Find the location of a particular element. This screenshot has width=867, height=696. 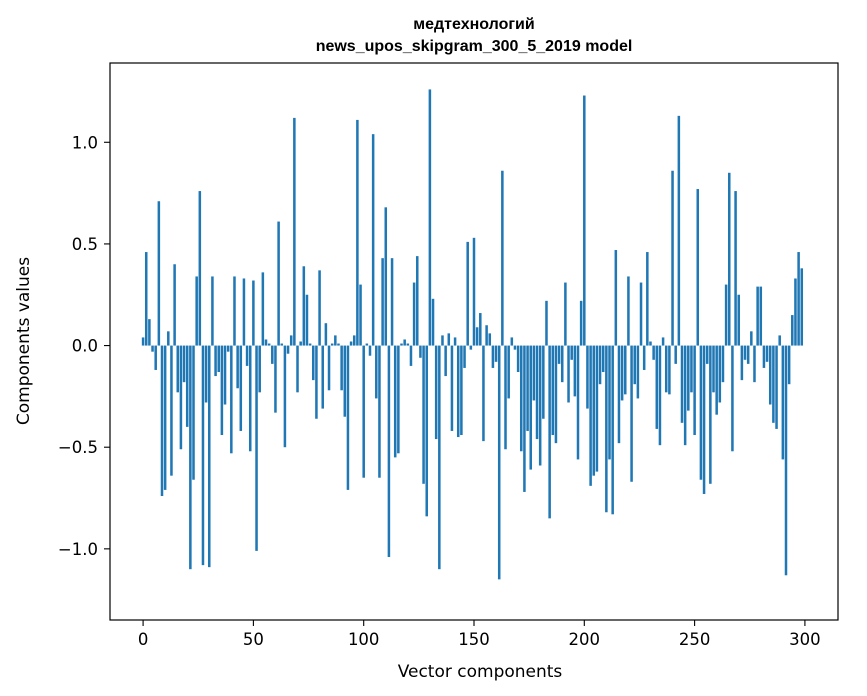

y-tick-label: 0.0 is located at coordinates (85, 346).